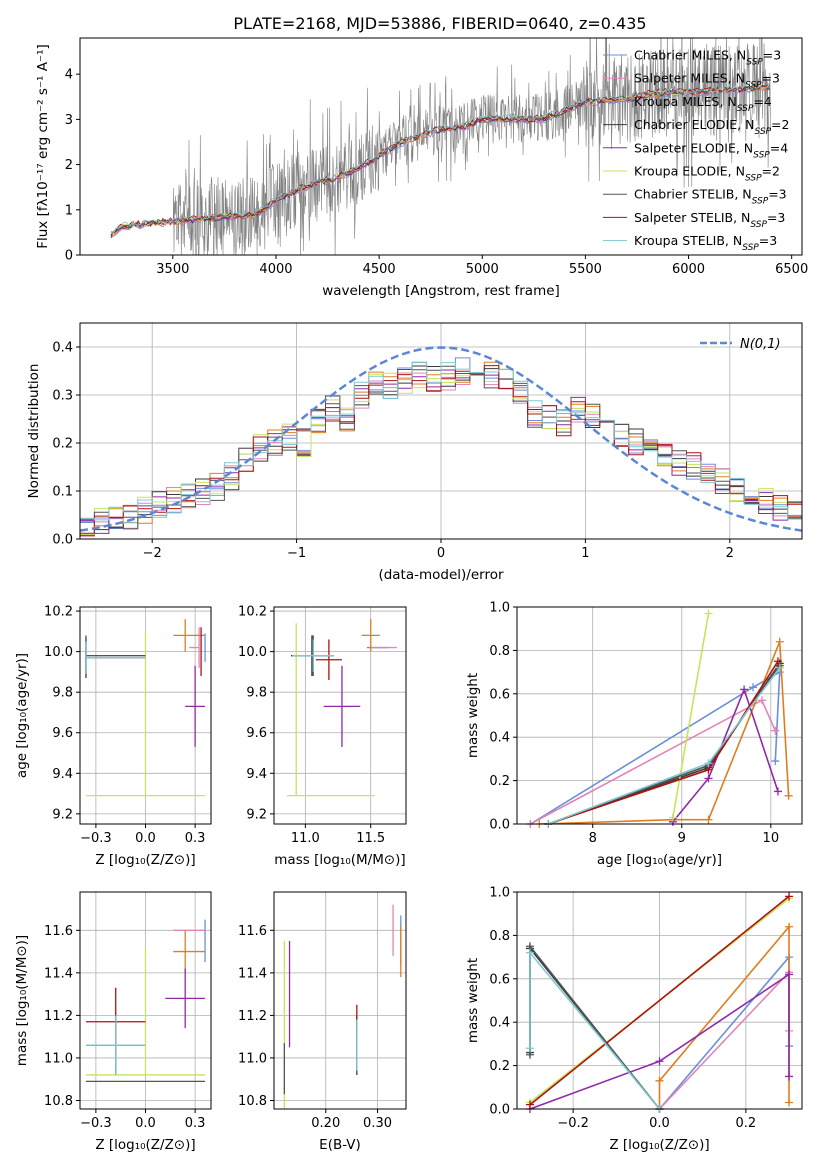 The height and width of the screenshot is (1170, 819). Describe the element at coordinates (62, 492) in the screenshot. I see `y-tick-label: 0.1` at that location.